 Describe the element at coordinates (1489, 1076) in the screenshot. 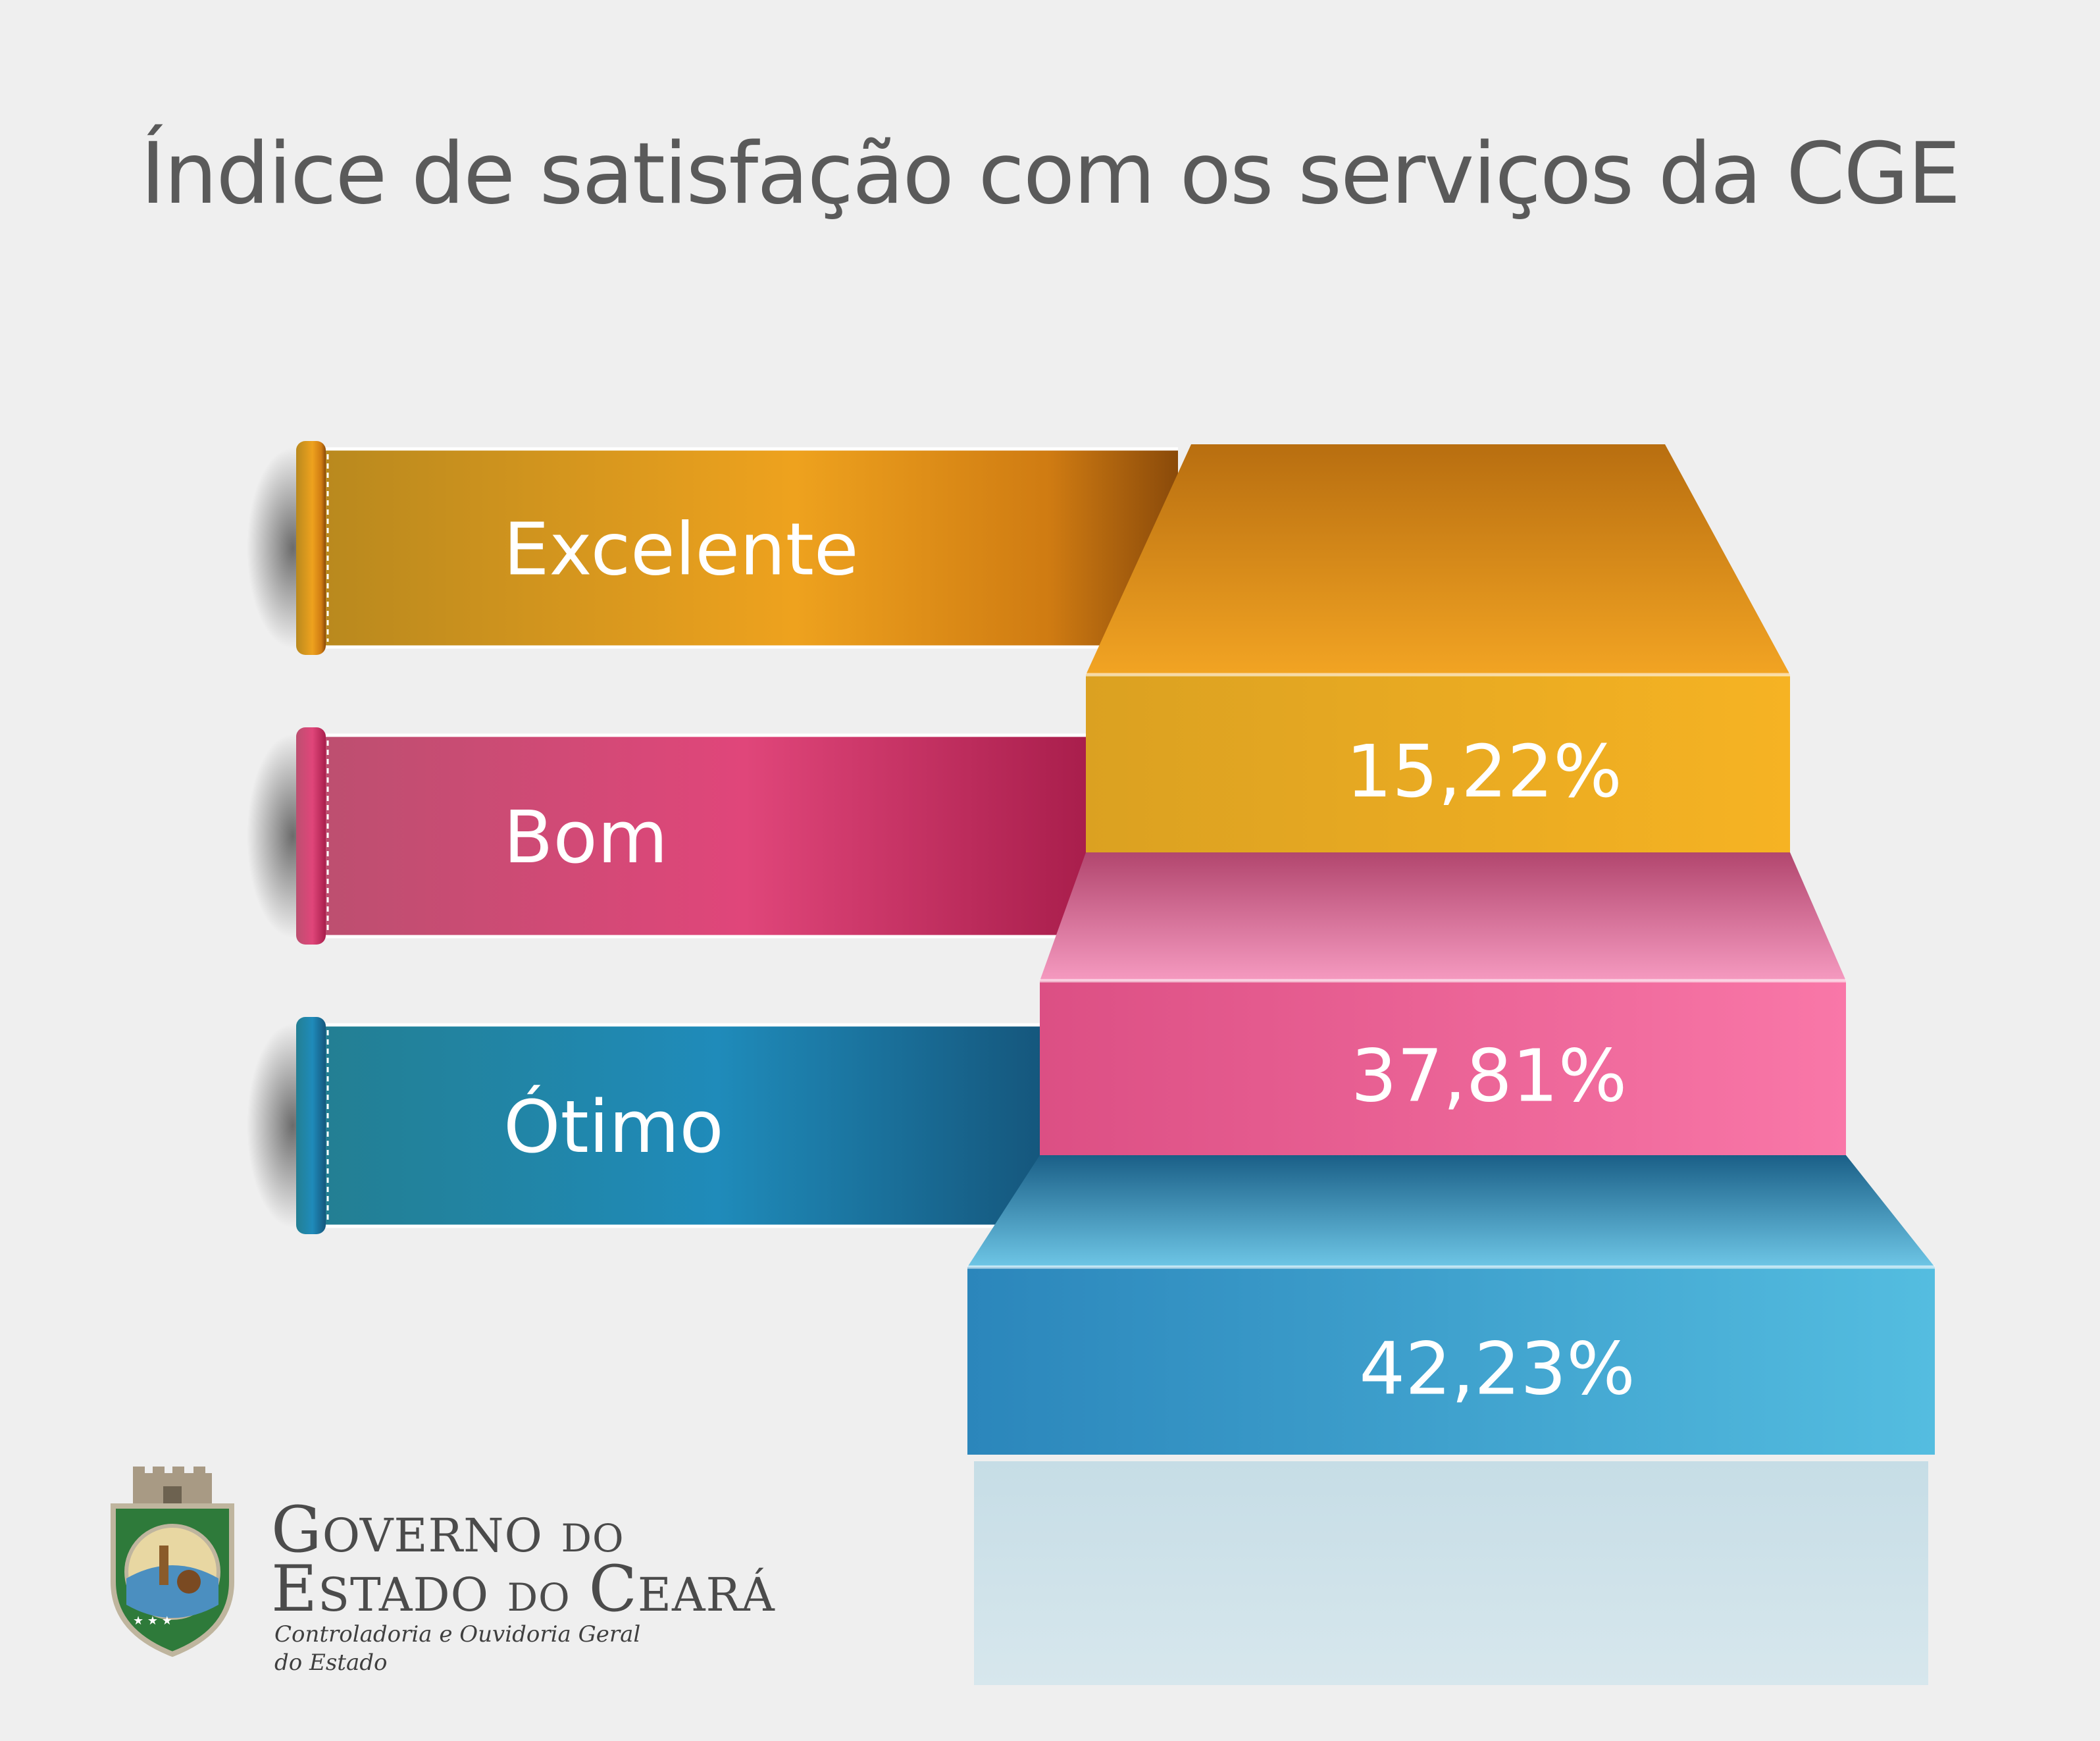

I see `value-label-bom: 37,81%` at that location.